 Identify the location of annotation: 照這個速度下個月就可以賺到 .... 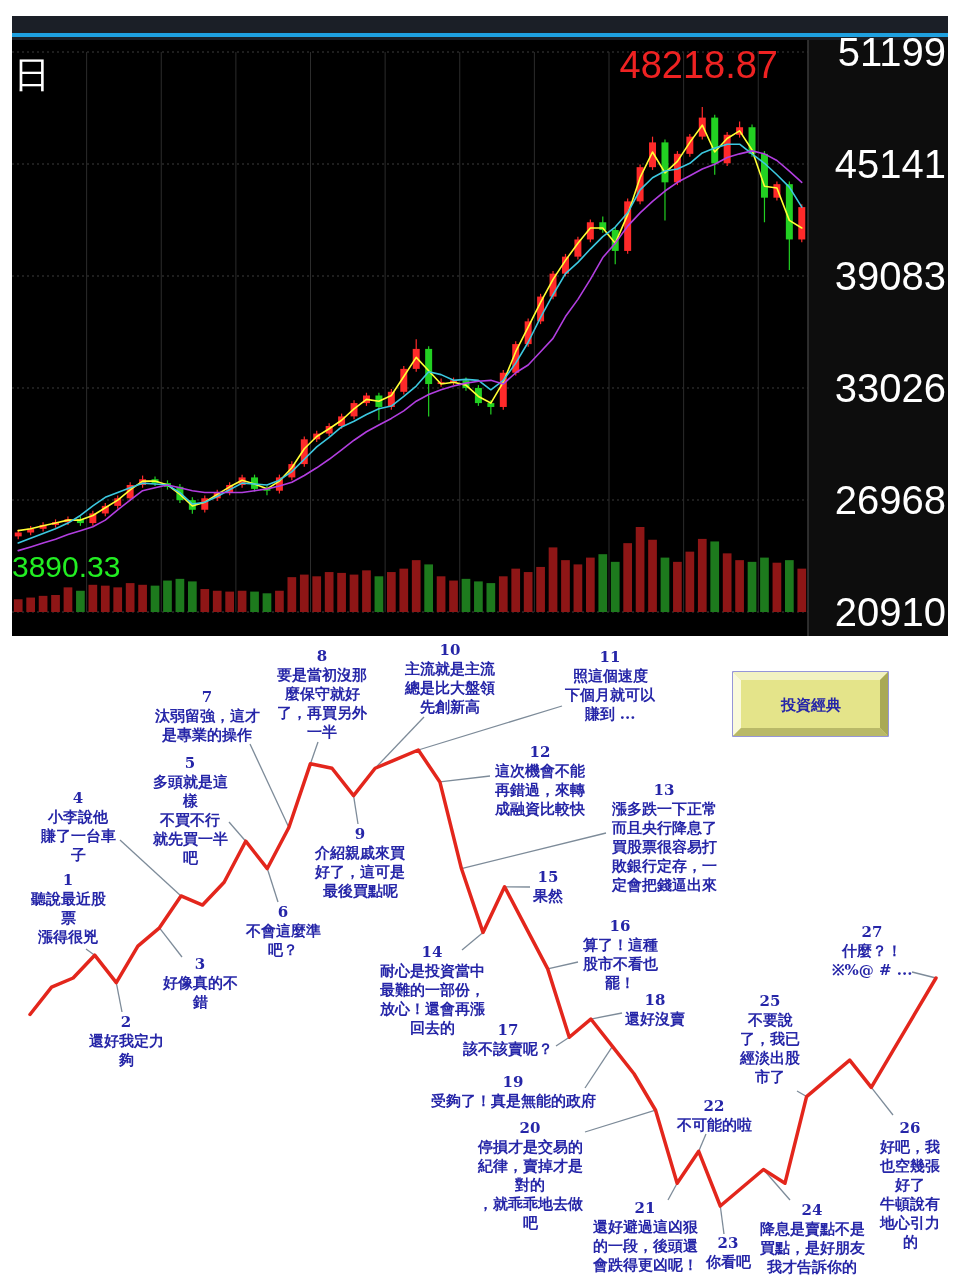
(610, 695).